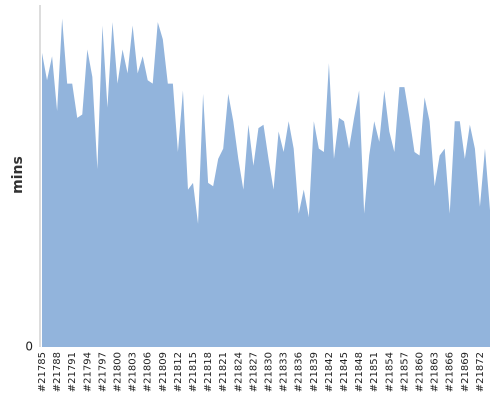 This screenshot has height=400, width=500. What do you see at coordinates (57, 372) in the screenshot?
I see `x-tick-label: #21788` at bounding box center [57, 372].